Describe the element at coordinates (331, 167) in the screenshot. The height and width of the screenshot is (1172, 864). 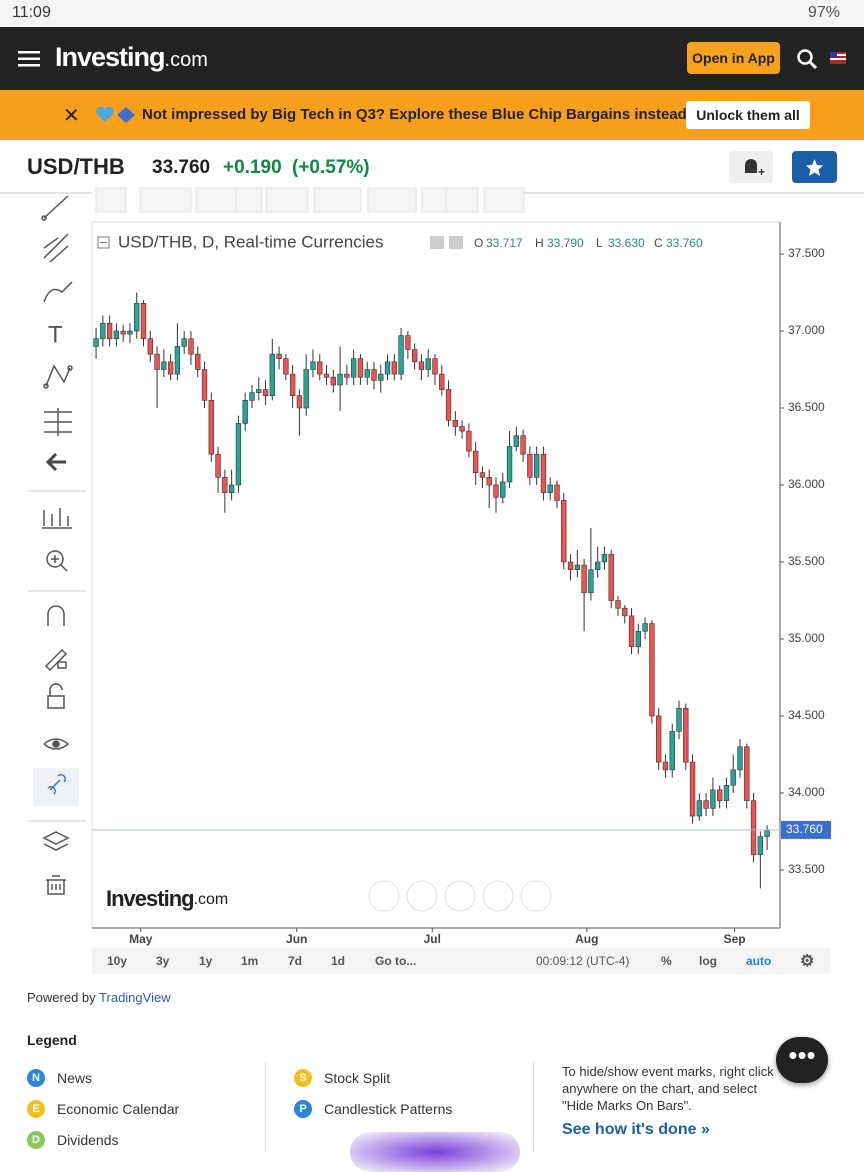
I see `change-pct: (+0.57%)` at that location.